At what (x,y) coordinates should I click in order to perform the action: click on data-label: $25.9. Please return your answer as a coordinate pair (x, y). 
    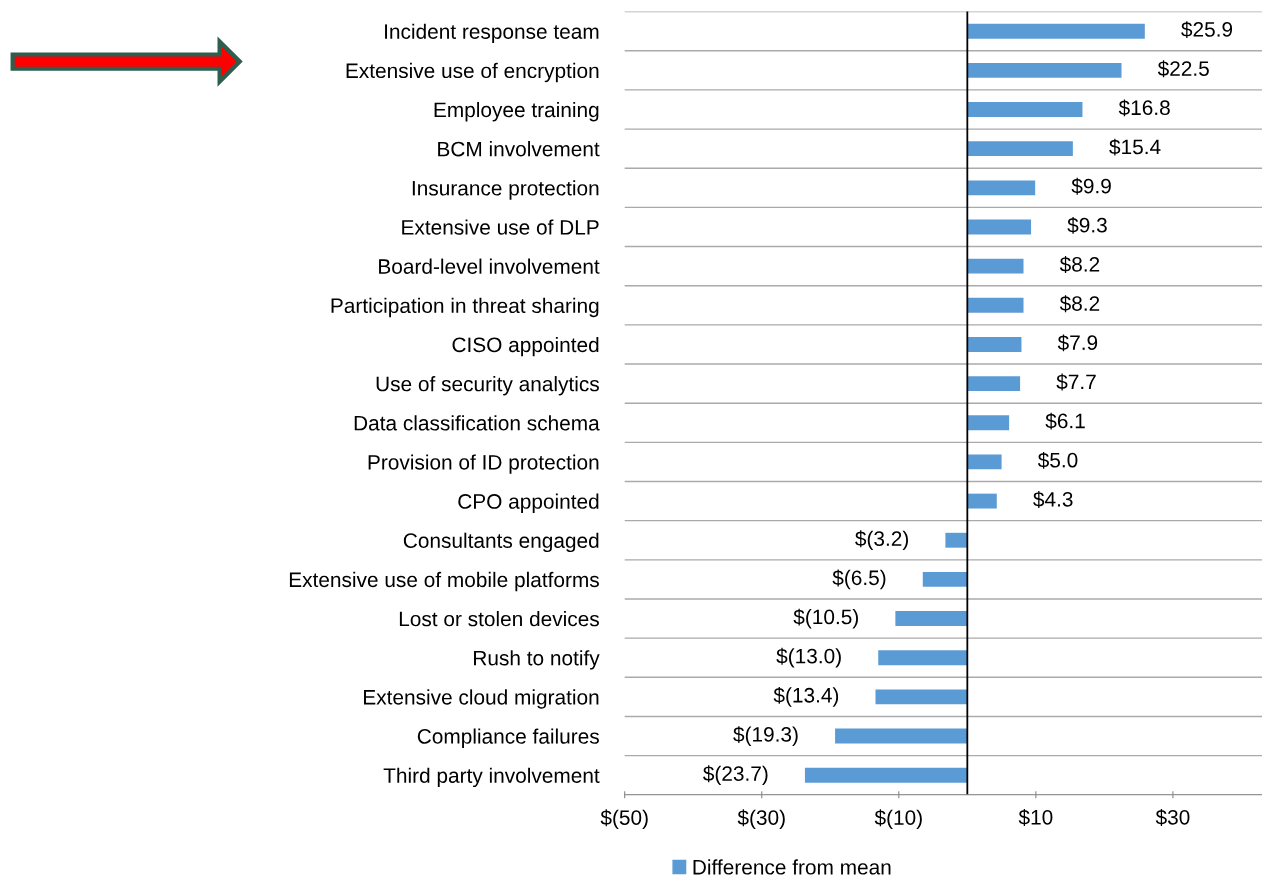
    Looking at the image, I should click on (1207, 30).